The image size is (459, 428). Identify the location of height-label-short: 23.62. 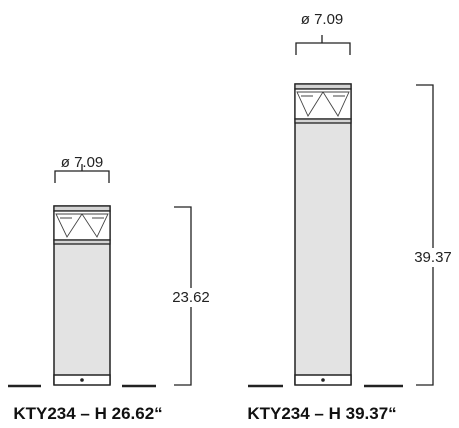
(191, 297).